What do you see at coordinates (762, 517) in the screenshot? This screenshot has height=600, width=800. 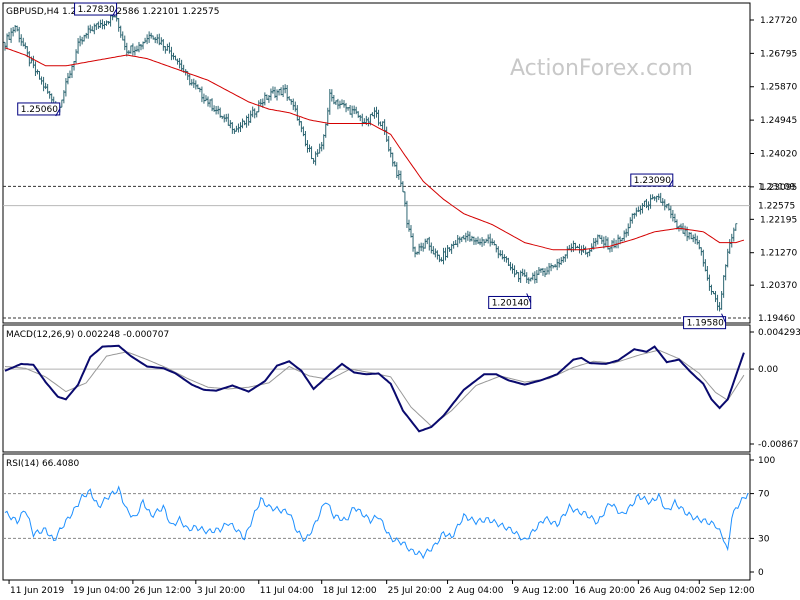 I see `rsi-y-axis: 100 70 30 0` at bounding box center [762, 517].